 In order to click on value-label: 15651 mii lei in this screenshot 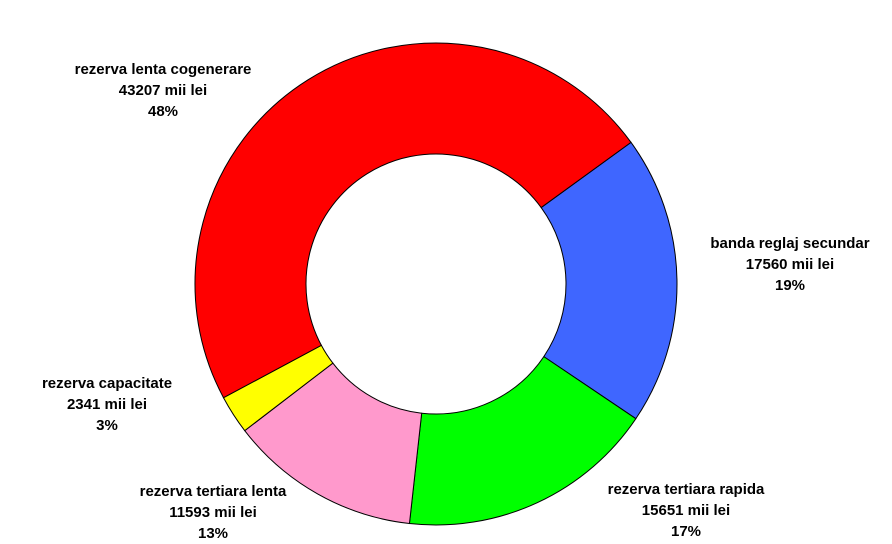, I will do `click(686, 510)`.